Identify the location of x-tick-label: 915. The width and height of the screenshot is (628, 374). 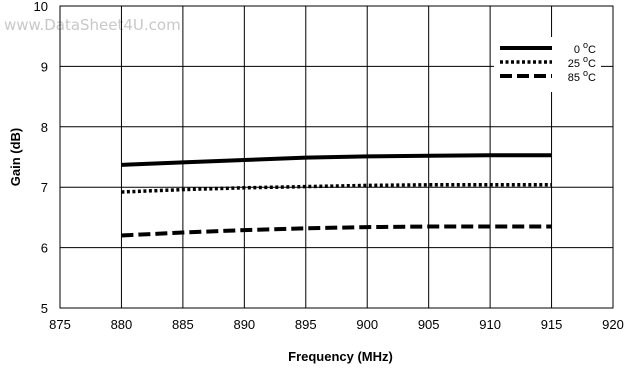
(552, 324).